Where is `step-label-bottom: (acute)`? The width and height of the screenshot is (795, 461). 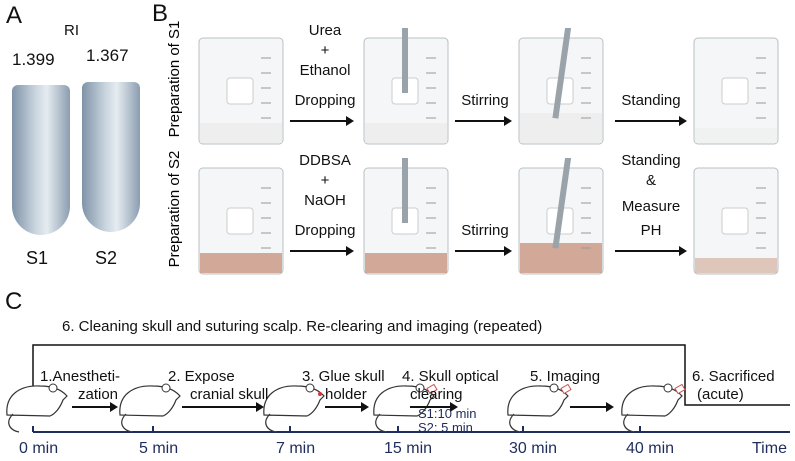 step-label-bottom: (acute) is located at coordinates (720, 394).